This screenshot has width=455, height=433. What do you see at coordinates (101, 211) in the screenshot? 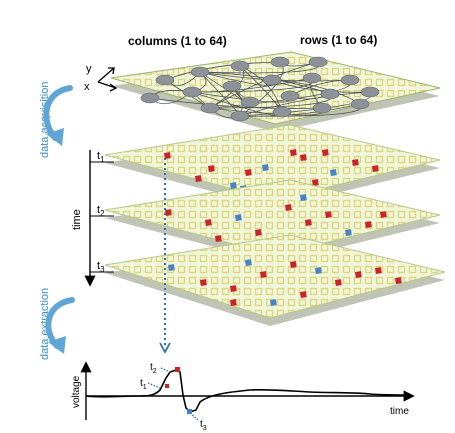
I see `t2-label: t2` at bounding box center [101, 211].